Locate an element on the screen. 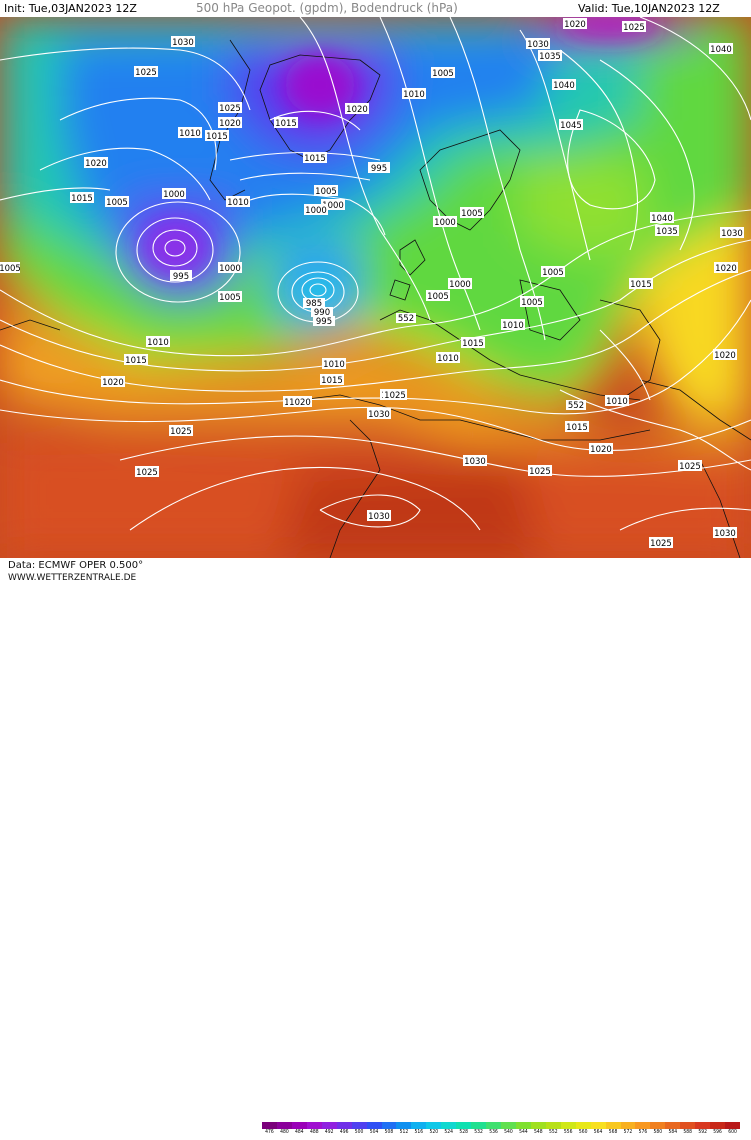  geopotential-labels: 552 552 is located at coordinates (491, 362).